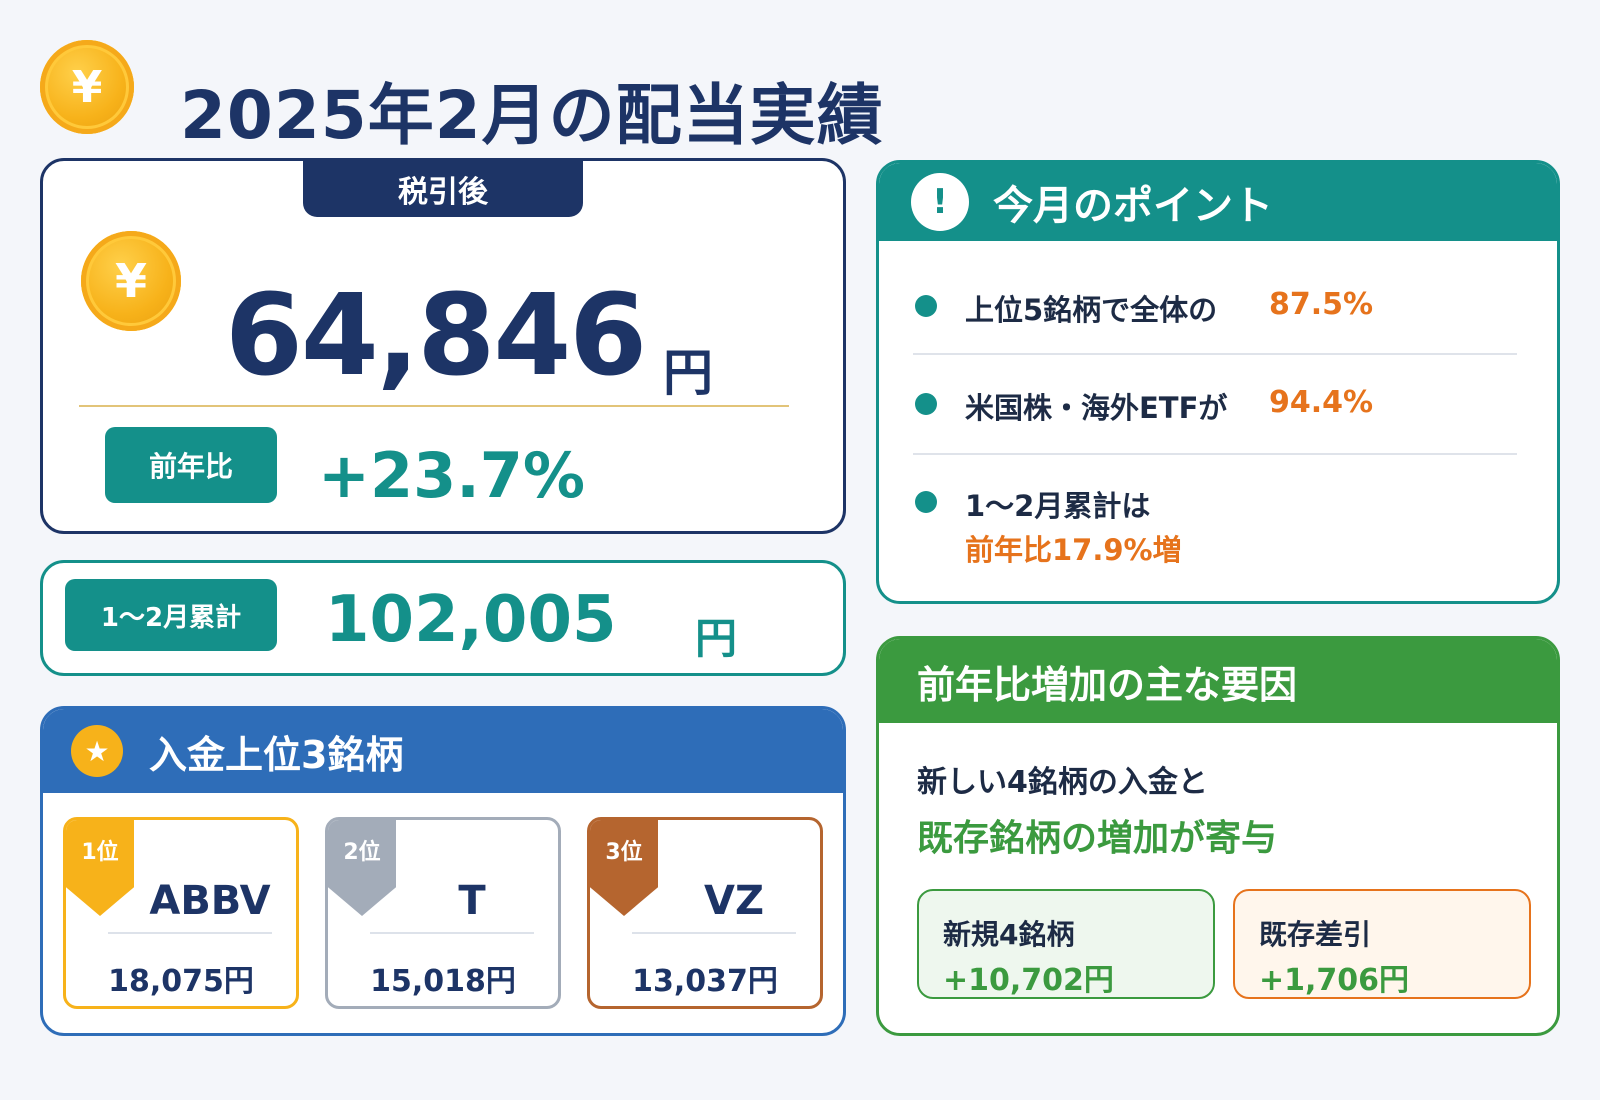  Describe the element at coordinates (1028, 980) in the screenshot. I see `new-holdings-value: +10,702円` at that location.